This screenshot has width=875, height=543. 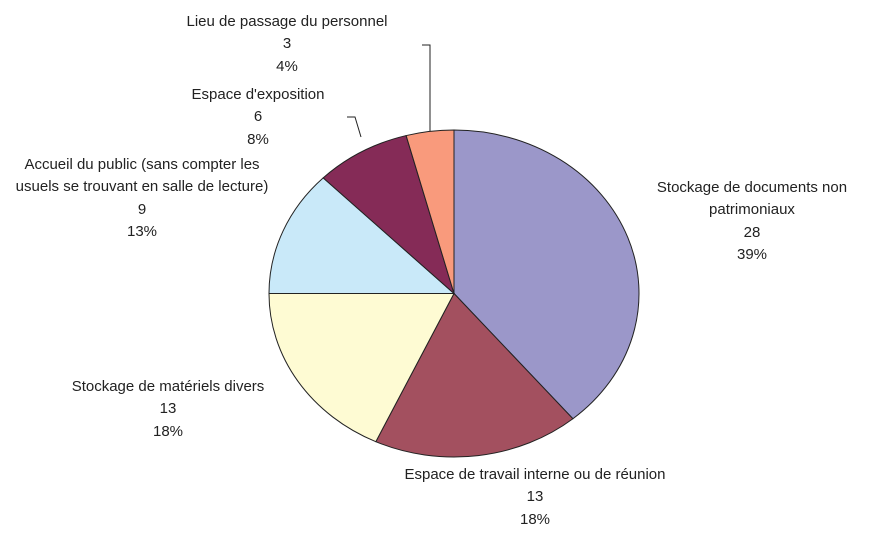 I want to click on value-label: 3, so click(x=287, y=44).